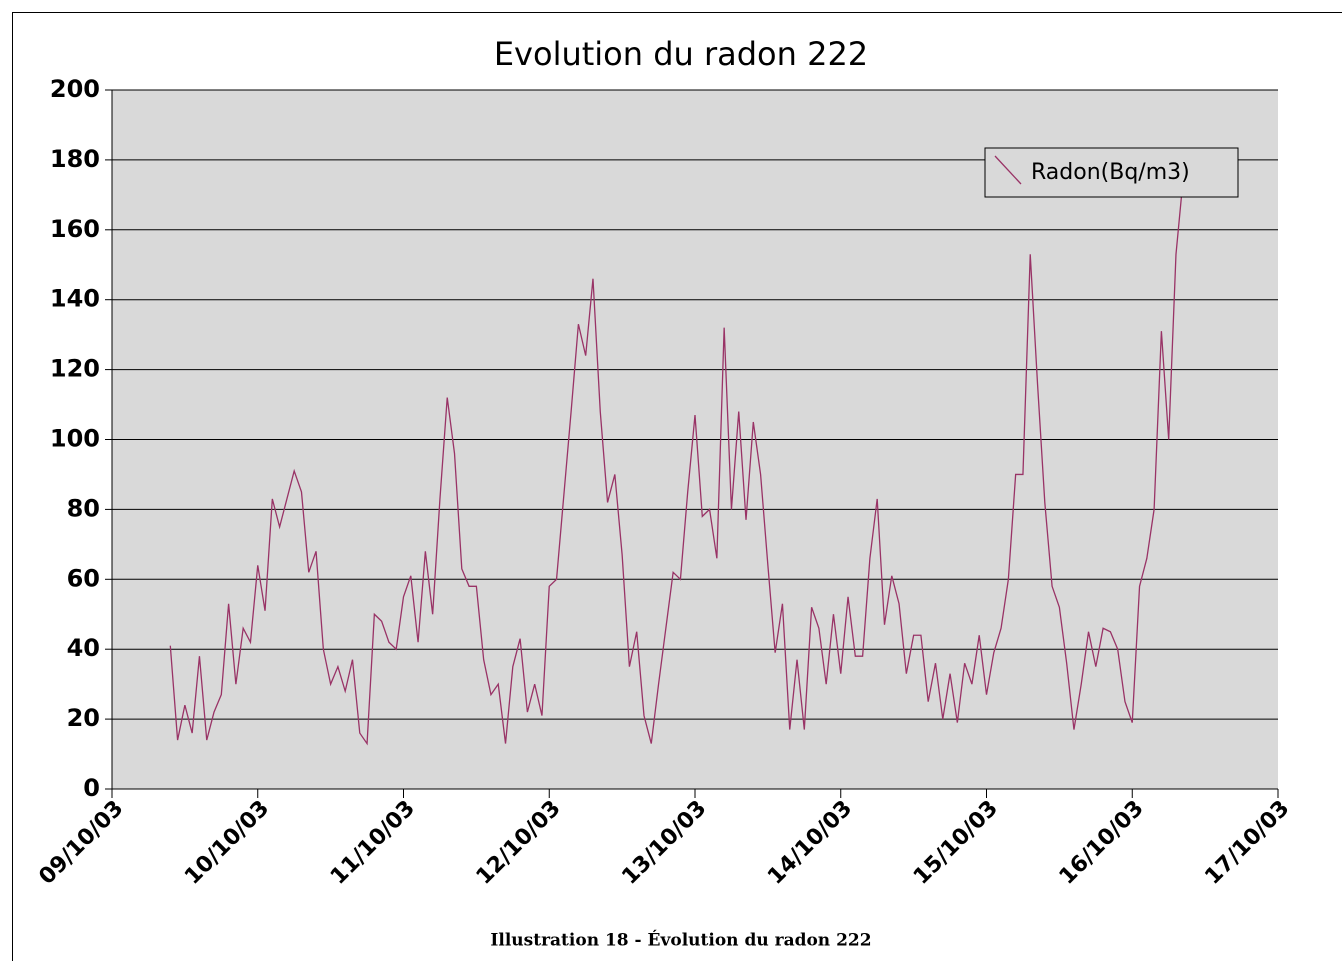 The width and height of the screenshot is (1342, 961). Describe the element at coordinates (81, 843) in the screenshot. I see `x-tick-label: 09/10/03` at that location.